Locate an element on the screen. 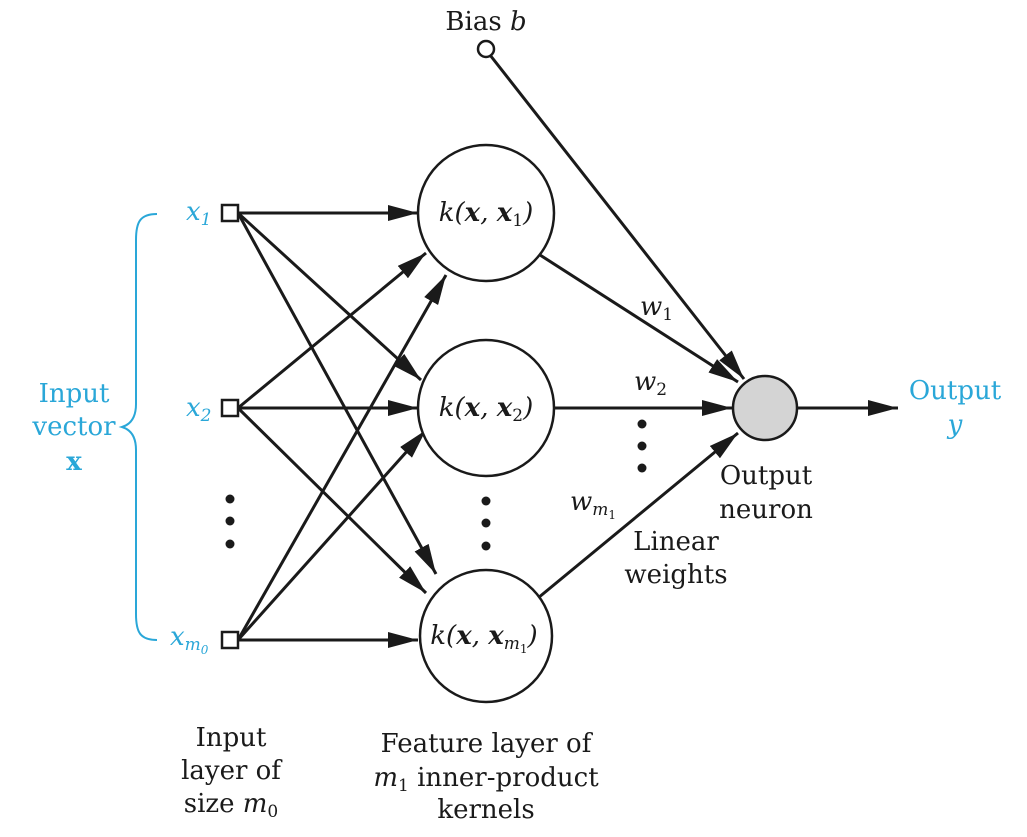  input-vector-symbol: x is located at coordinates (74, 462).